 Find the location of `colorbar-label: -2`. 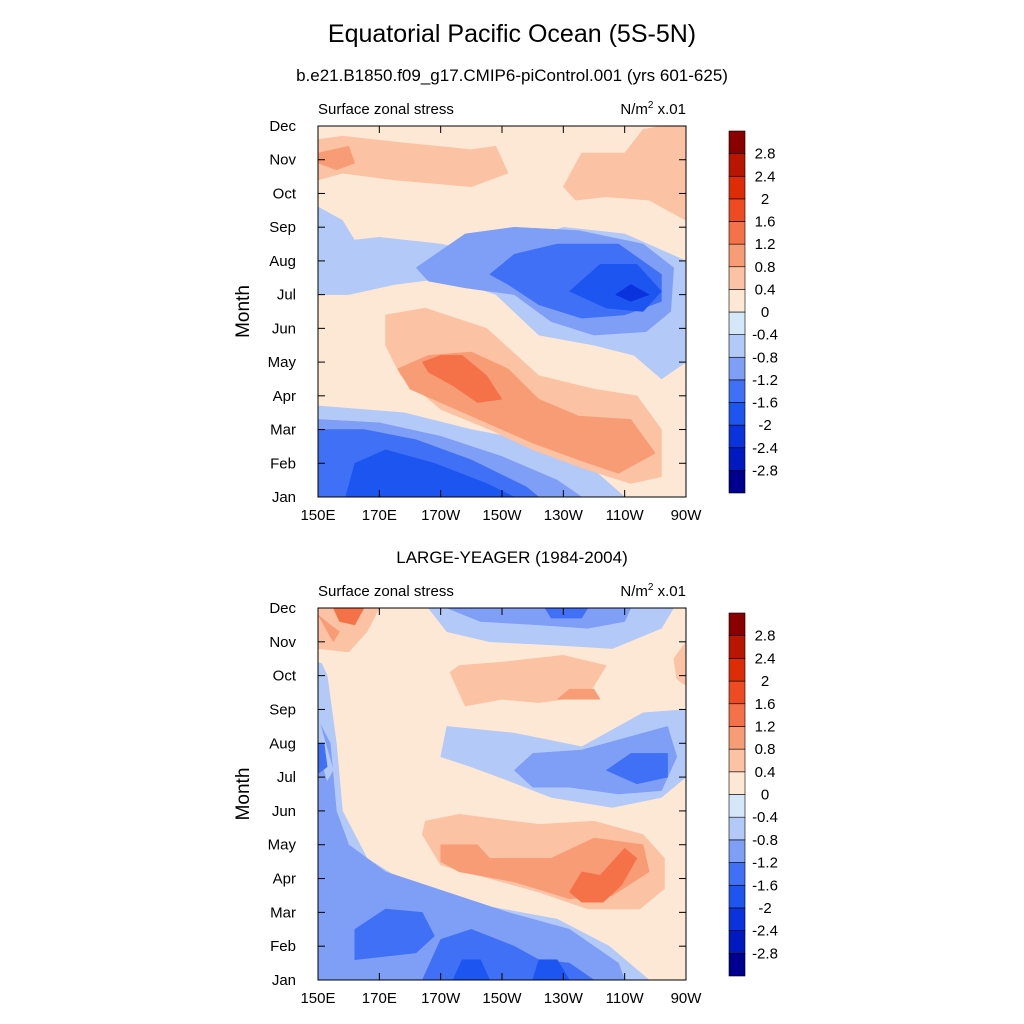

colorbar-label: -2 is located at coordinates (764, 908).